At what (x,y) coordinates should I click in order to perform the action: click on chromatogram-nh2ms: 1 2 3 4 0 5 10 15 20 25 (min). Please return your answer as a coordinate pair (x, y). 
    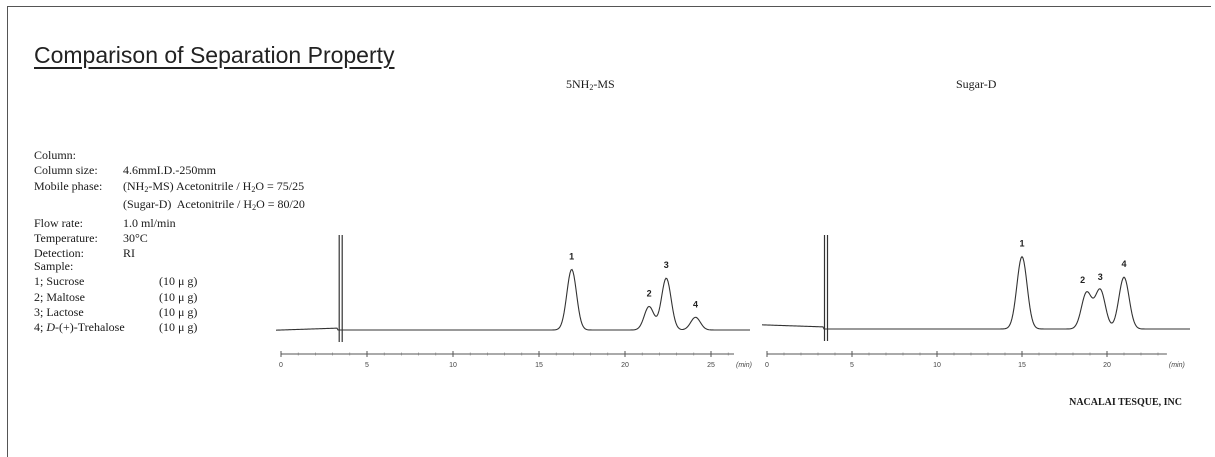
    Looking at the image, I should click on (513, 302).